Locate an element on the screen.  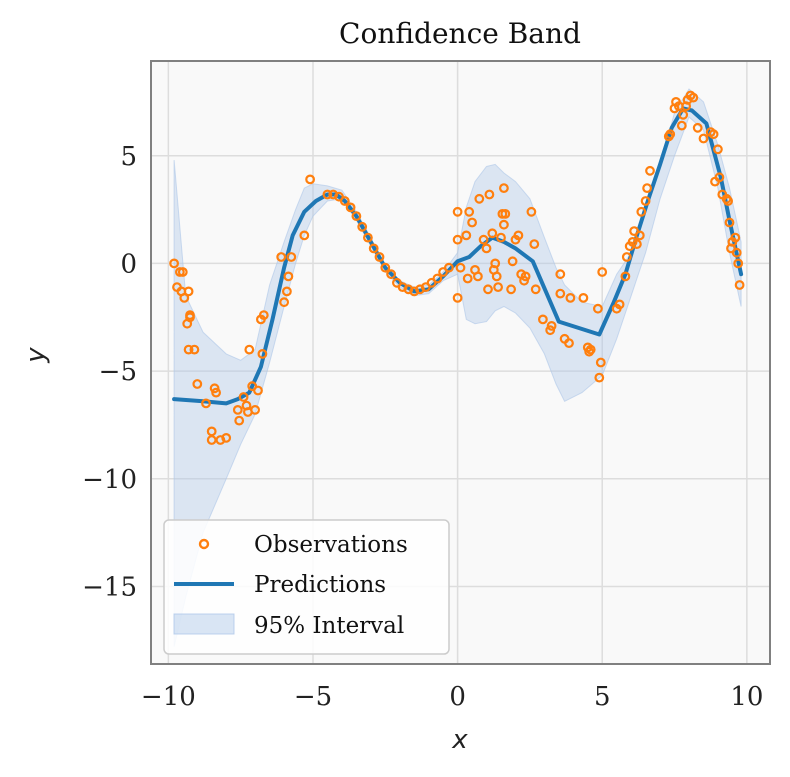
x-axis-ticks: −10 −5 0 5 10 is located at coordinates (452, 697).